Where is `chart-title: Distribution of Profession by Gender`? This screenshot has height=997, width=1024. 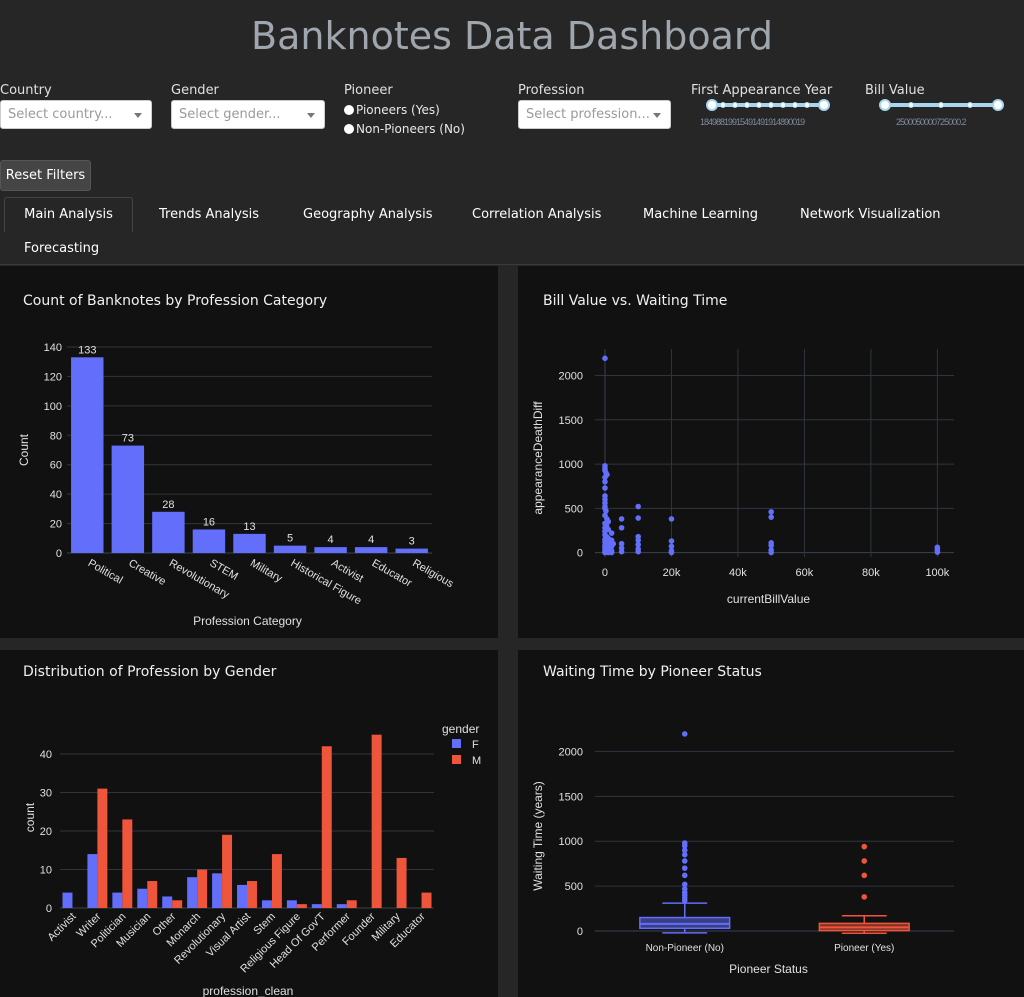 chart-title: Distribution of Profession by Gender is located at coordinates (150, 672).